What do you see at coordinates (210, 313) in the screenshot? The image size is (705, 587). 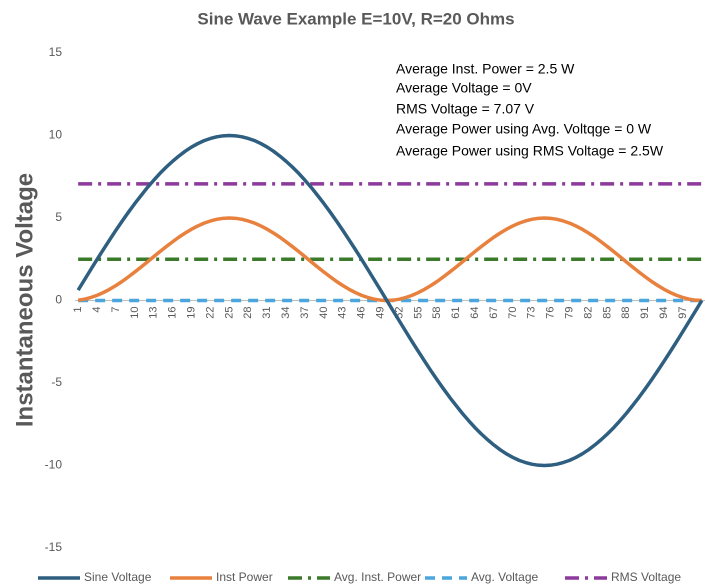 I see `x-tick-label: 22` at bounding box center [210, 313].